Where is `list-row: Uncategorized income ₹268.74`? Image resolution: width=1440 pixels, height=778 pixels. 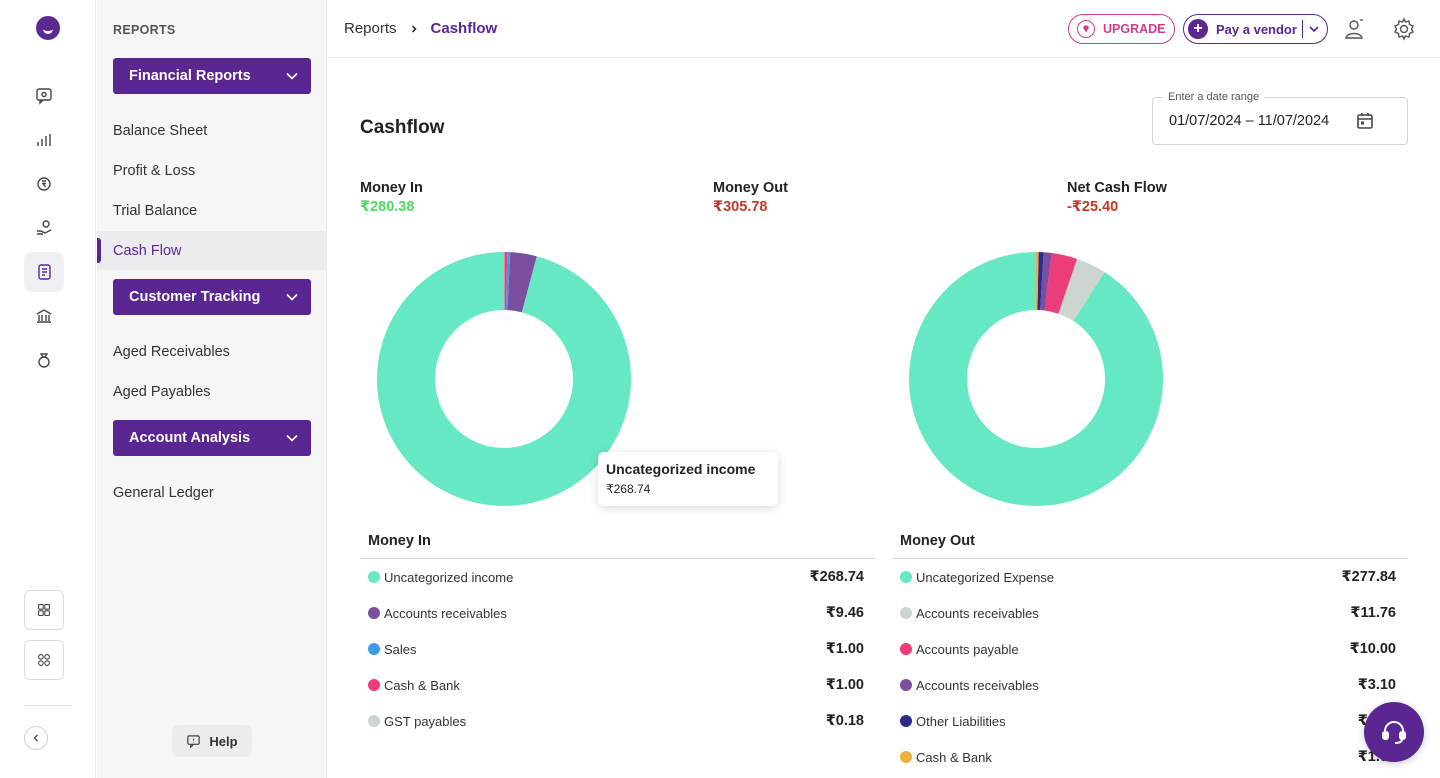
list-row: Uncategorized income ₹268.74 is located at coordinates (618, 577).